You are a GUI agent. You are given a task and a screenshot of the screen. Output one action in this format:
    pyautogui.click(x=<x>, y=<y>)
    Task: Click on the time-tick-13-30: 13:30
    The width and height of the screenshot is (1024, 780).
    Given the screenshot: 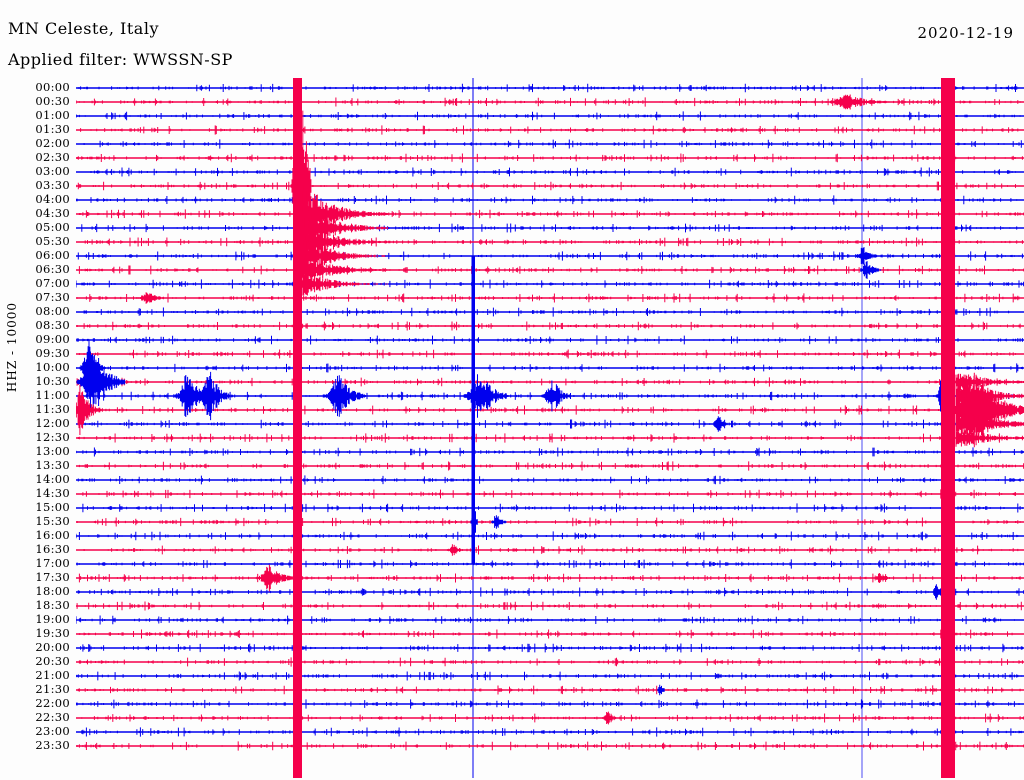 What is the action you would take?
    pyautogui.click(x=52, y=465)
    